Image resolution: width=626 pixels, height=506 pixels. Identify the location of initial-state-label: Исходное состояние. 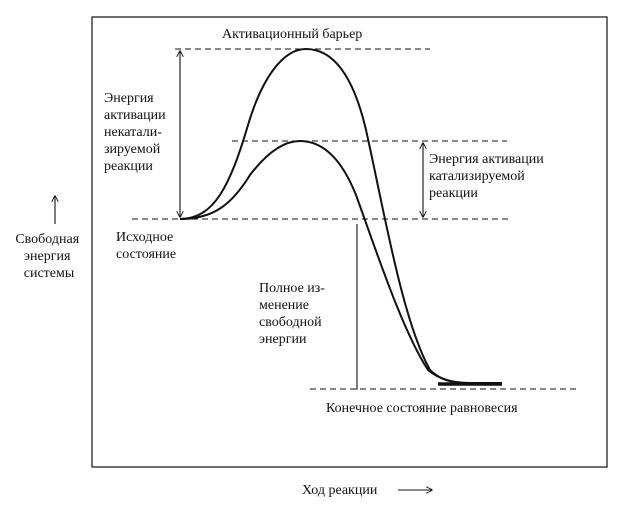
(146, 246).